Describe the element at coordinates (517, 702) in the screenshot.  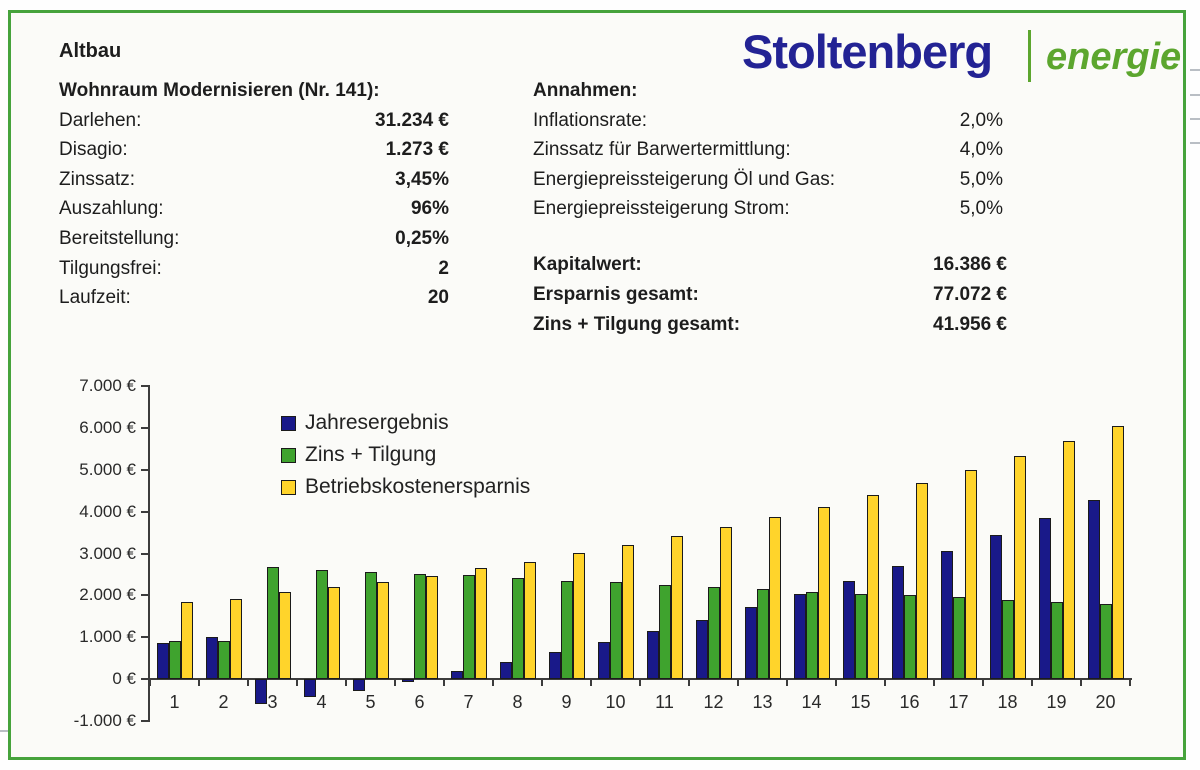
I see `x-axis-label: 8` at that location.